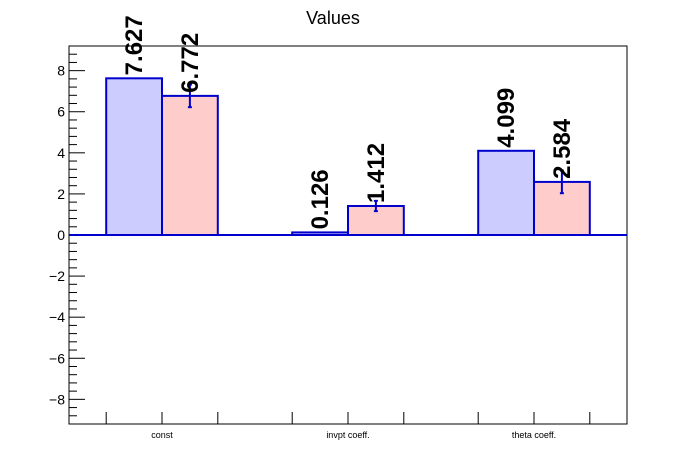 This screenshot has width=696, height=472. I want to click on y-tick-labels: −8 −6 −4 −2 0 2 4 6 8, so click(57, 235).